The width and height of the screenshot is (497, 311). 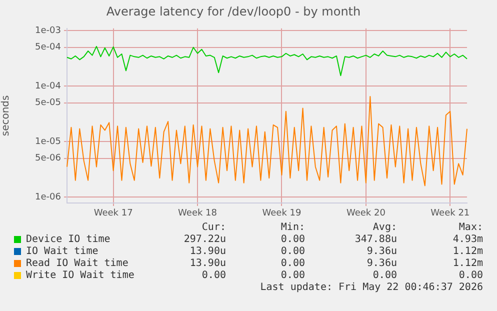 What do you see at coordinates (62, 251) in the screenshot?
I see `legend-label: IO Wait time` at bounding box center [62, 251].